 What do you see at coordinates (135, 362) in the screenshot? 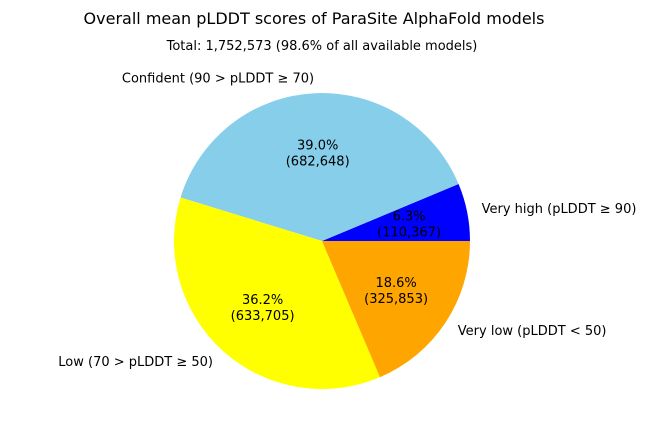
I see `slice-label-2: Low (70 > pLDDT ≥ 50)` at bounding box center [135, 362].